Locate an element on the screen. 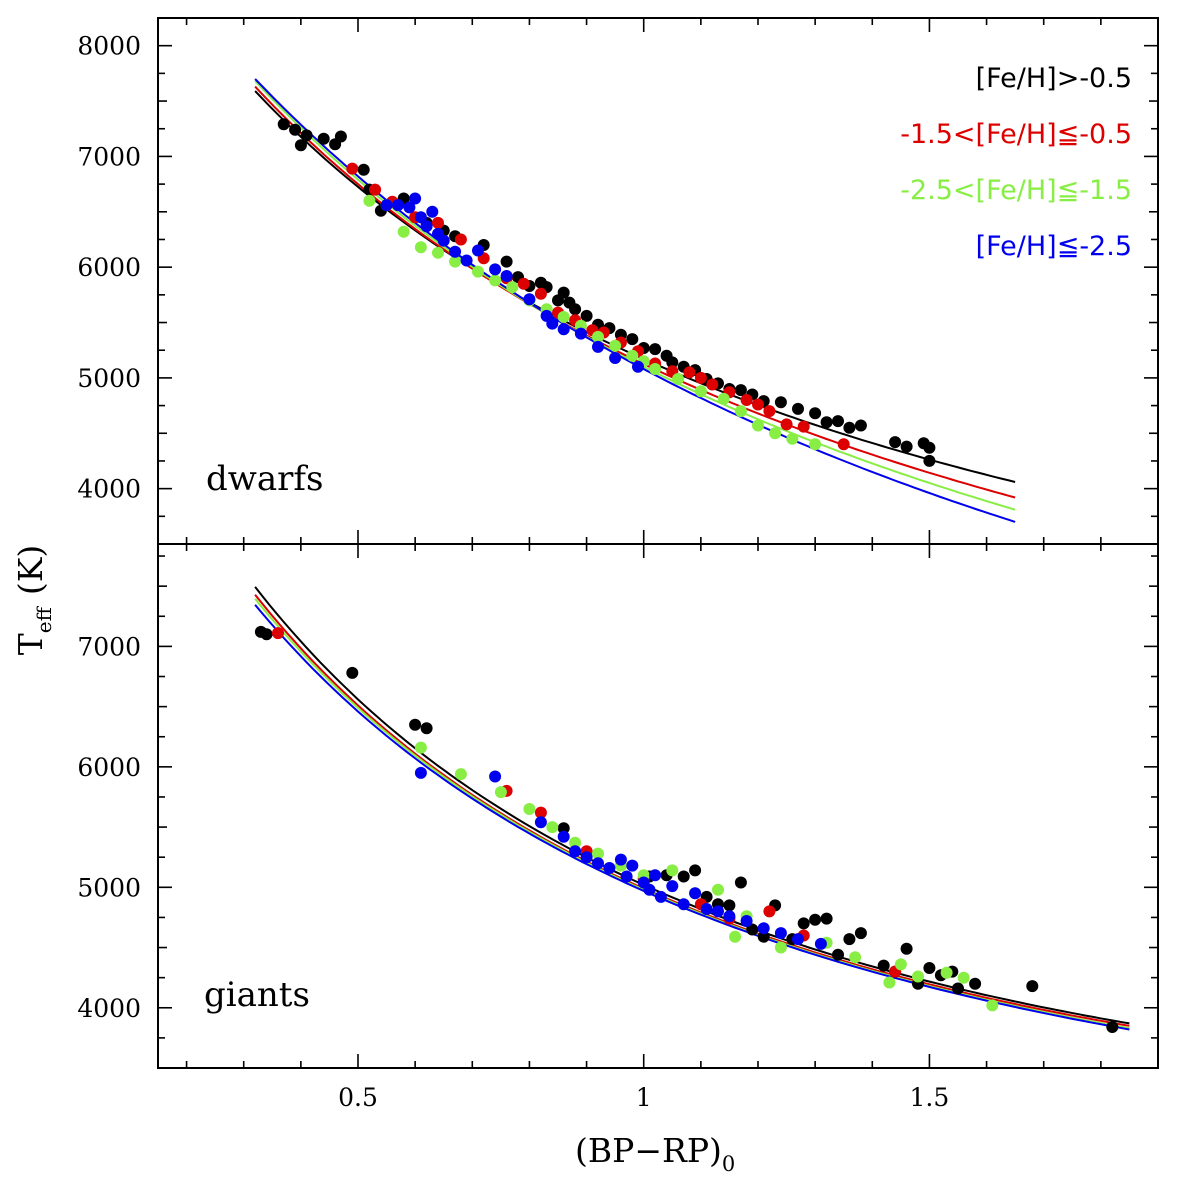 This screenshot has width=1200, height=1186. dwarfs-y-tick-labels: 4000 5000 6000 7000 8000 is located at coordinates (109, 268).